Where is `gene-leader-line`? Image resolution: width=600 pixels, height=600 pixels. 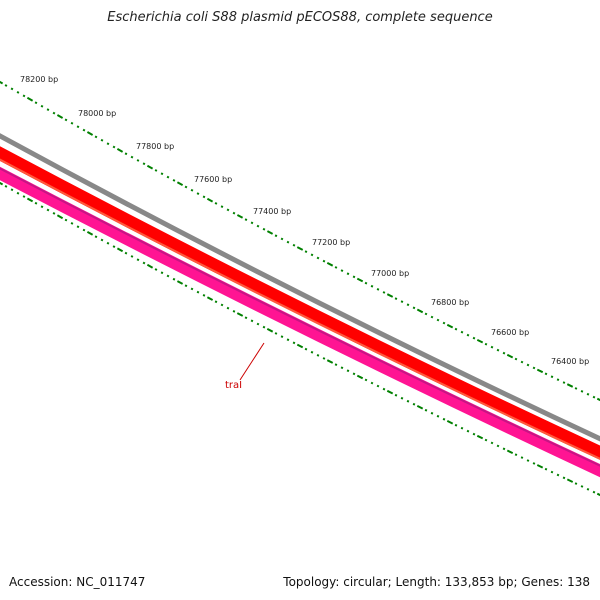 gene-leader-line is located at coordinates (252, 361).